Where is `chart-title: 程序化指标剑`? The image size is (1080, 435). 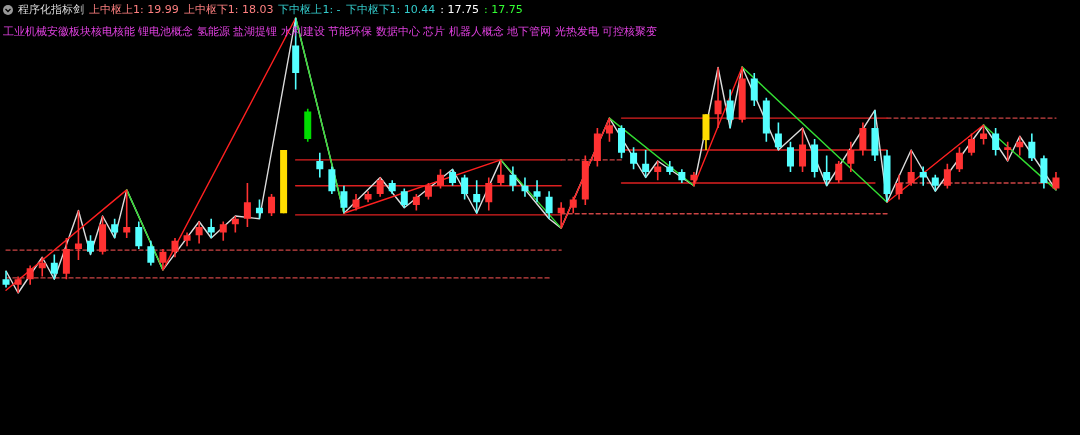 chart-title: 程序化指标剑 is located at coordinates (51, 9).